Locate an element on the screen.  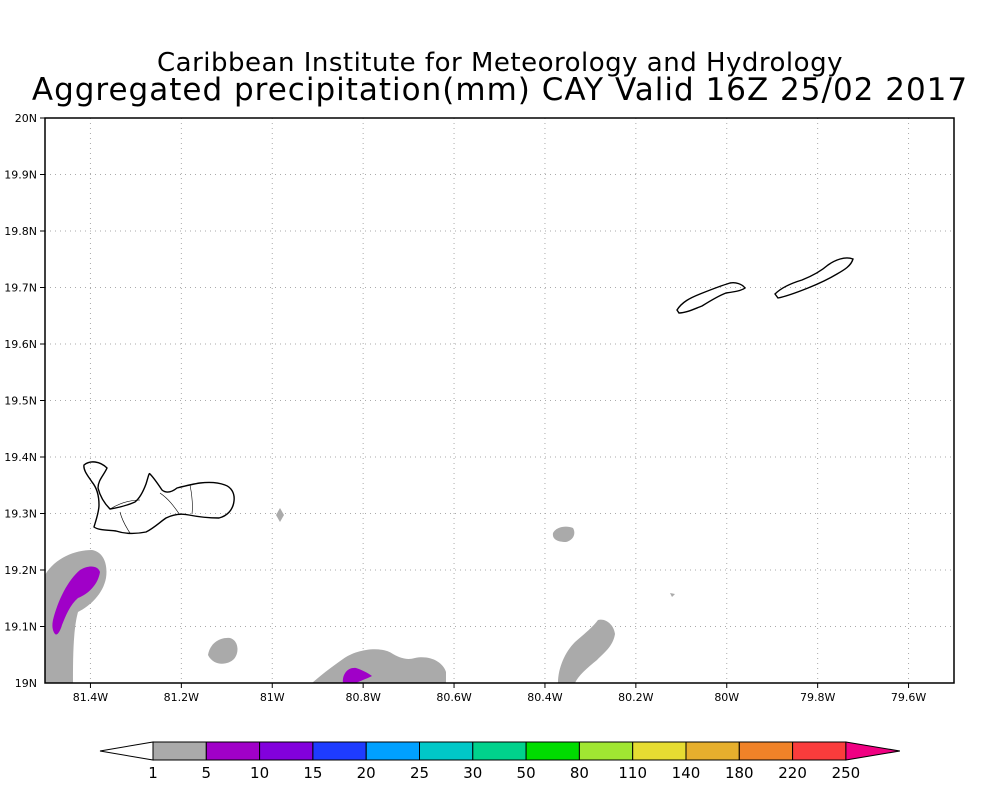
rain-area-diamond is located at coordinates (280, 515).